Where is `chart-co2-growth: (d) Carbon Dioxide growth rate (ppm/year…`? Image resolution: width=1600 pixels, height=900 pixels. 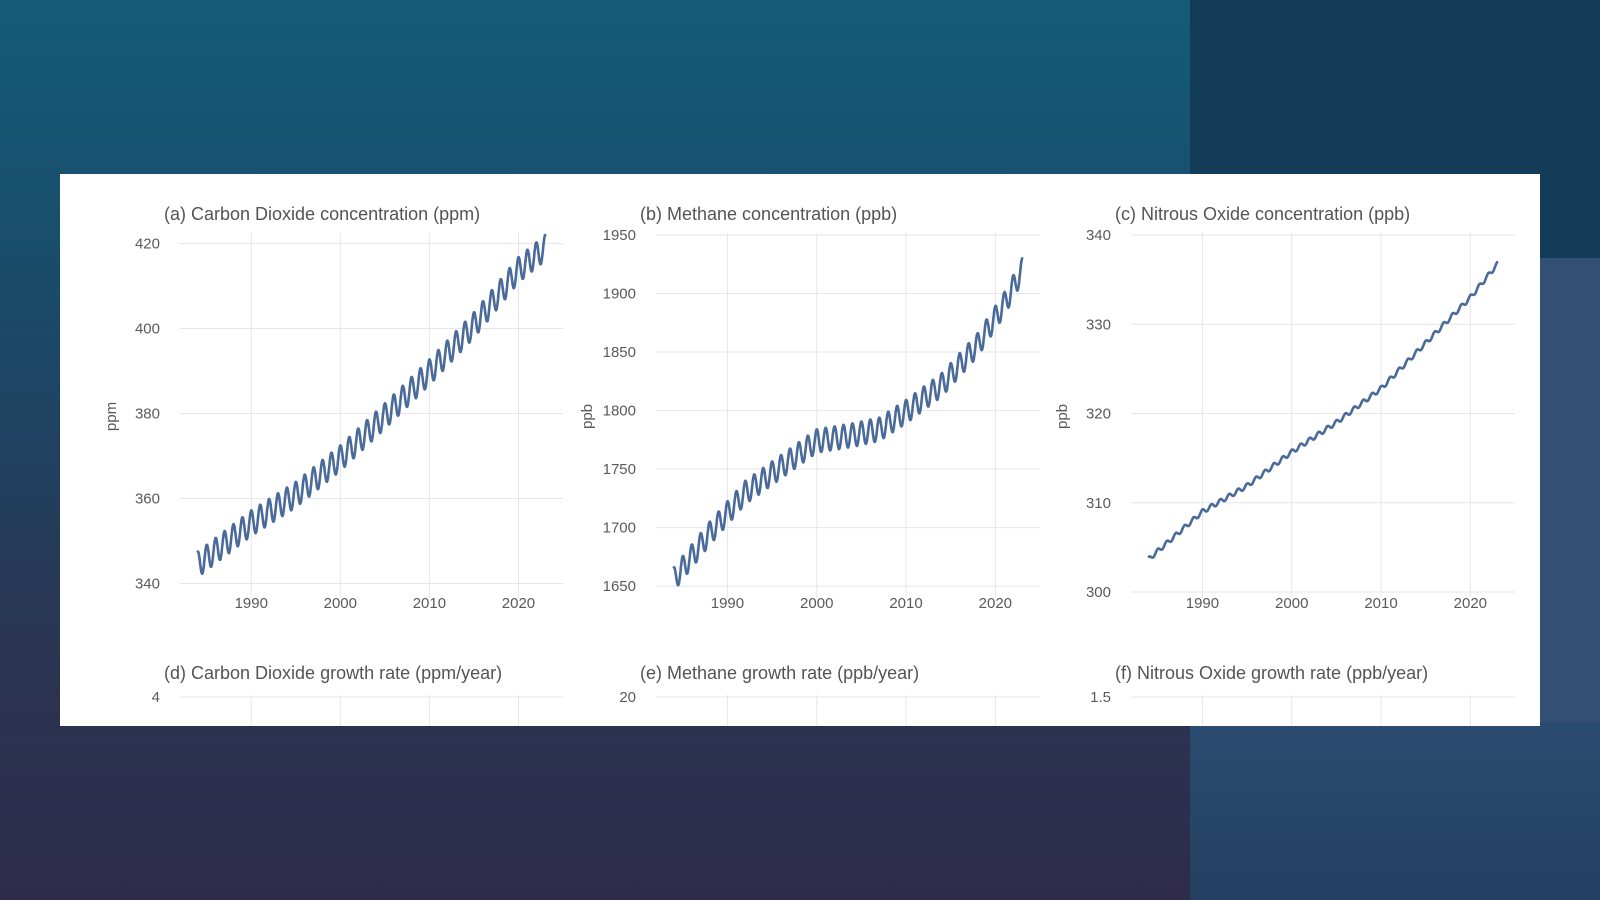
chart-co2-growth: (d) Carbon Dioxide growth rate (ppm/year… is located at coordinates (357, 694).